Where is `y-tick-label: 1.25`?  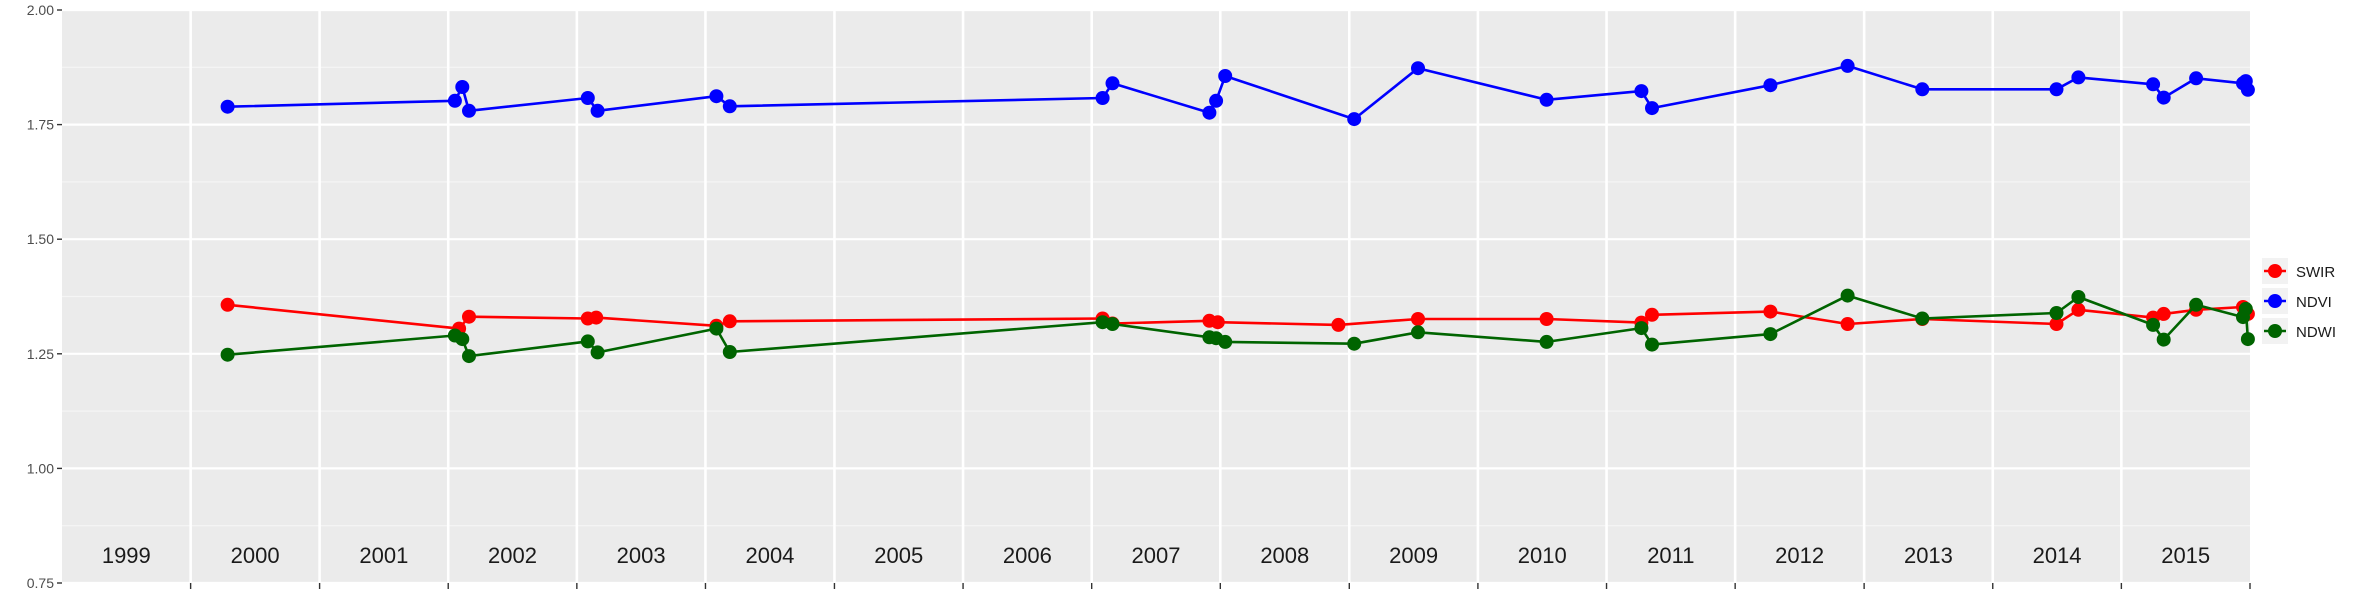
y-tick-label: 1.25 is located at coordinates (40, 354).